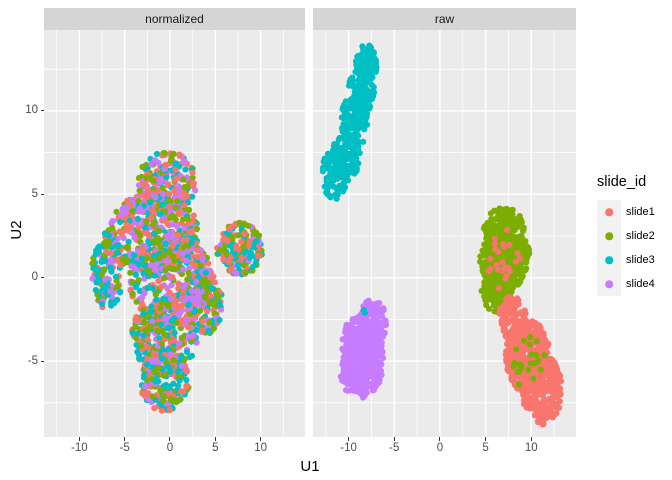  Describe the element at coordinates (16, 230) in the screenshot. I see `y-axis-title: U2` at that location.